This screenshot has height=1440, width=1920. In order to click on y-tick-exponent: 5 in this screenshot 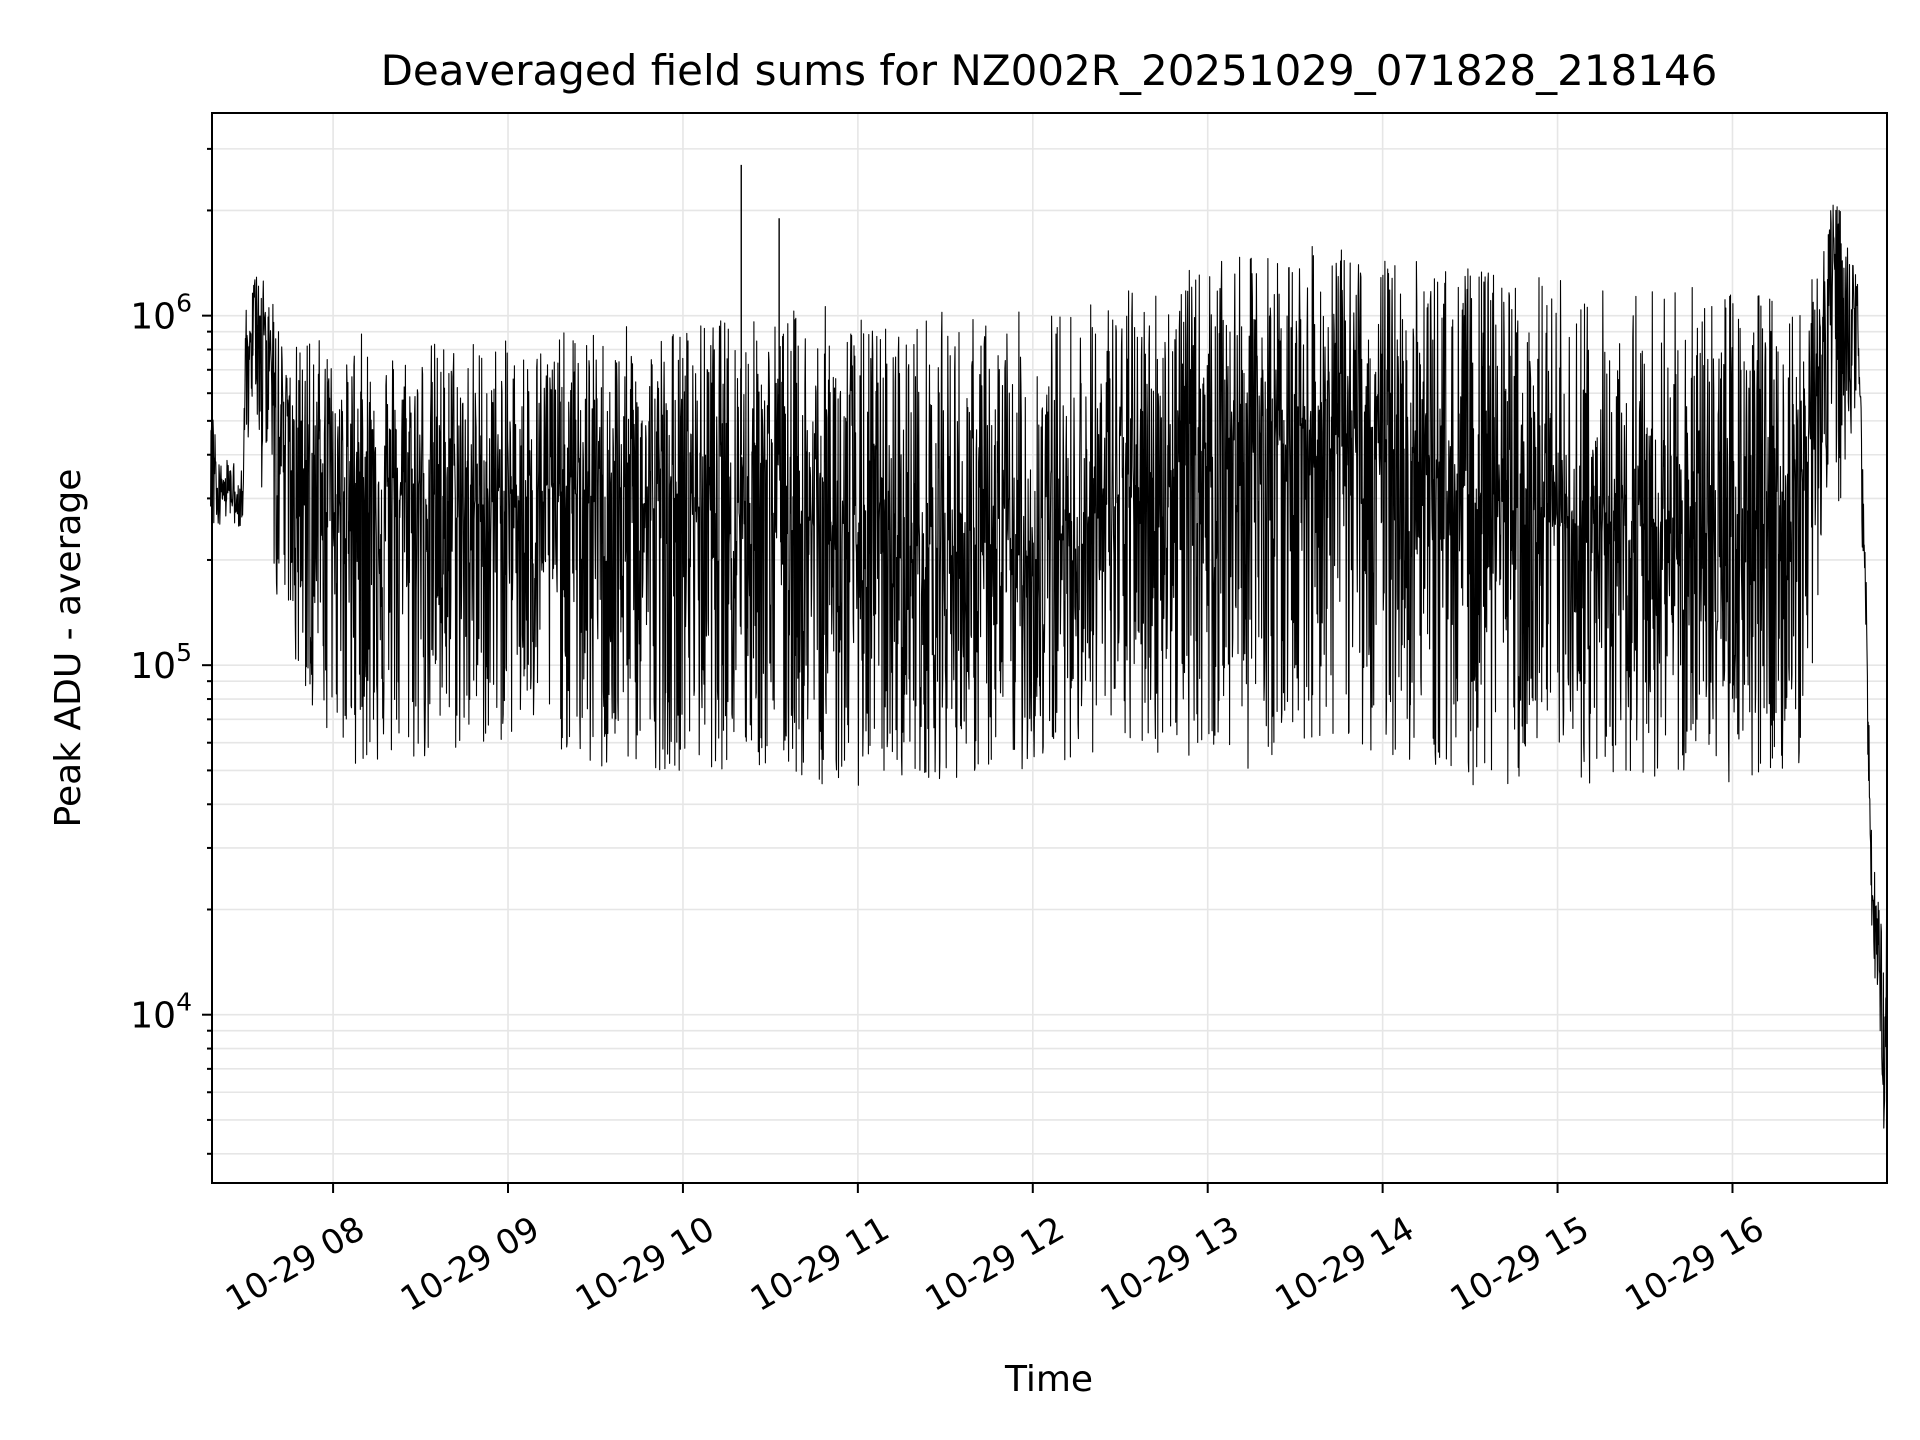, I will do `click(184, 652)`.